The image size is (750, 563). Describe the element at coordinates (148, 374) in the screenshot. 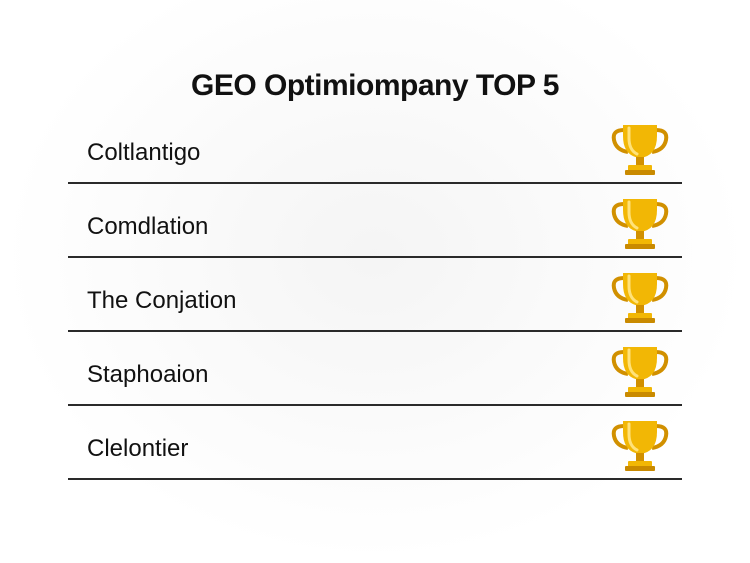

I see `list-item-label: Staphoaion` at that location.